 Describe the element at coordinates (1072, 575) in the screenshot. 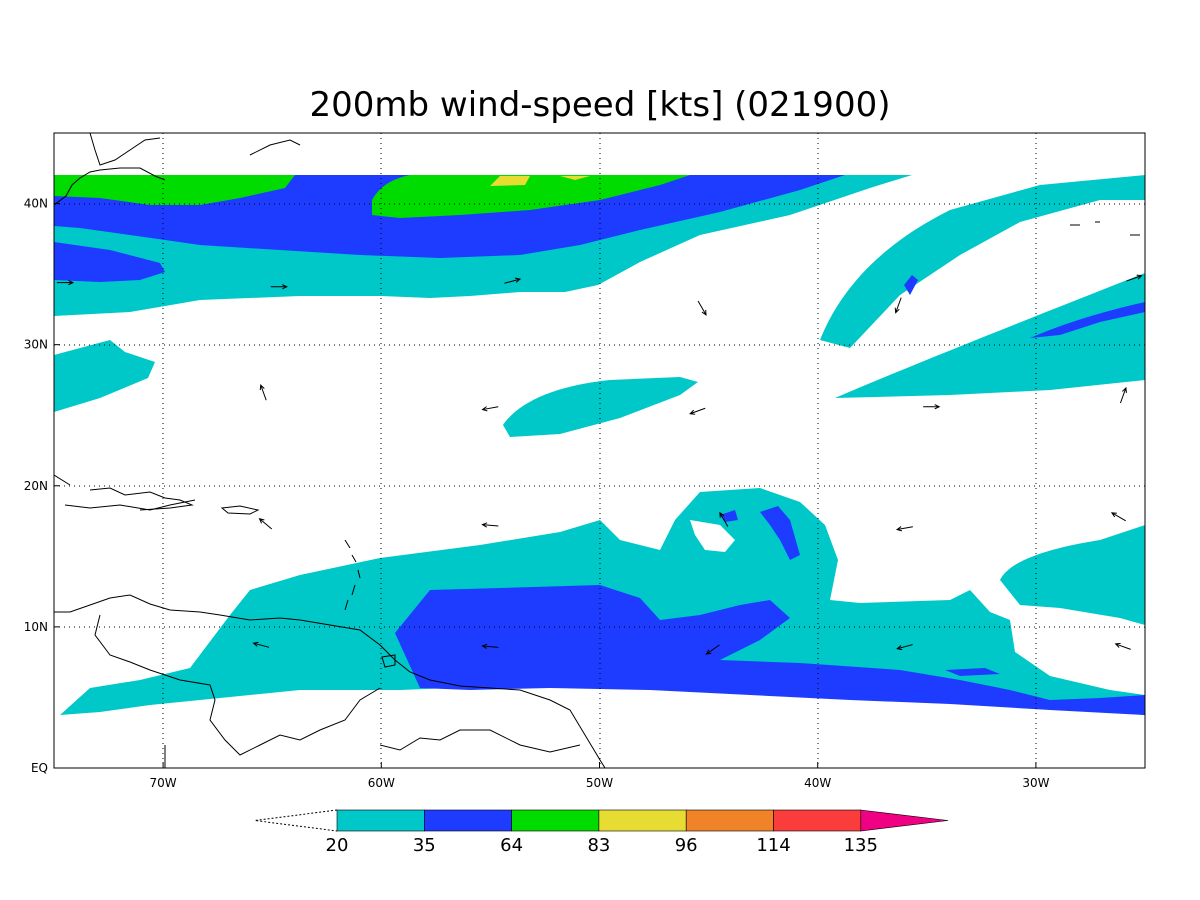

I see `east-lower-cyan` at that location.